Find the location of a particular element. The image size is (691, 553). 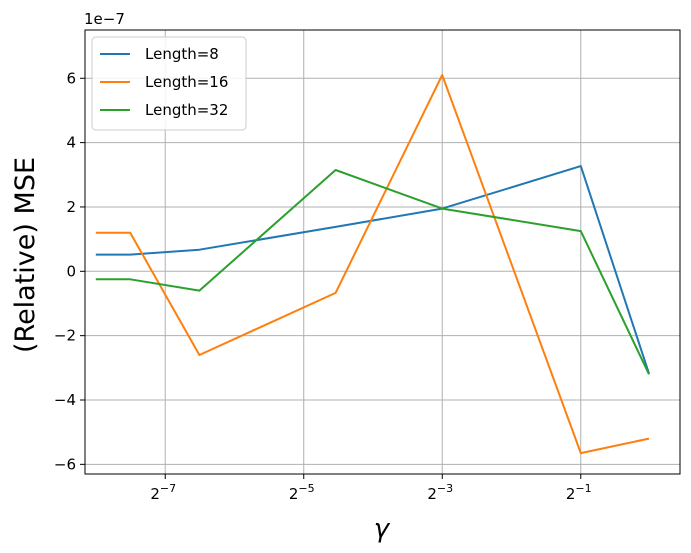

y-tick-label: 4 is located at coordinates (71, 143).